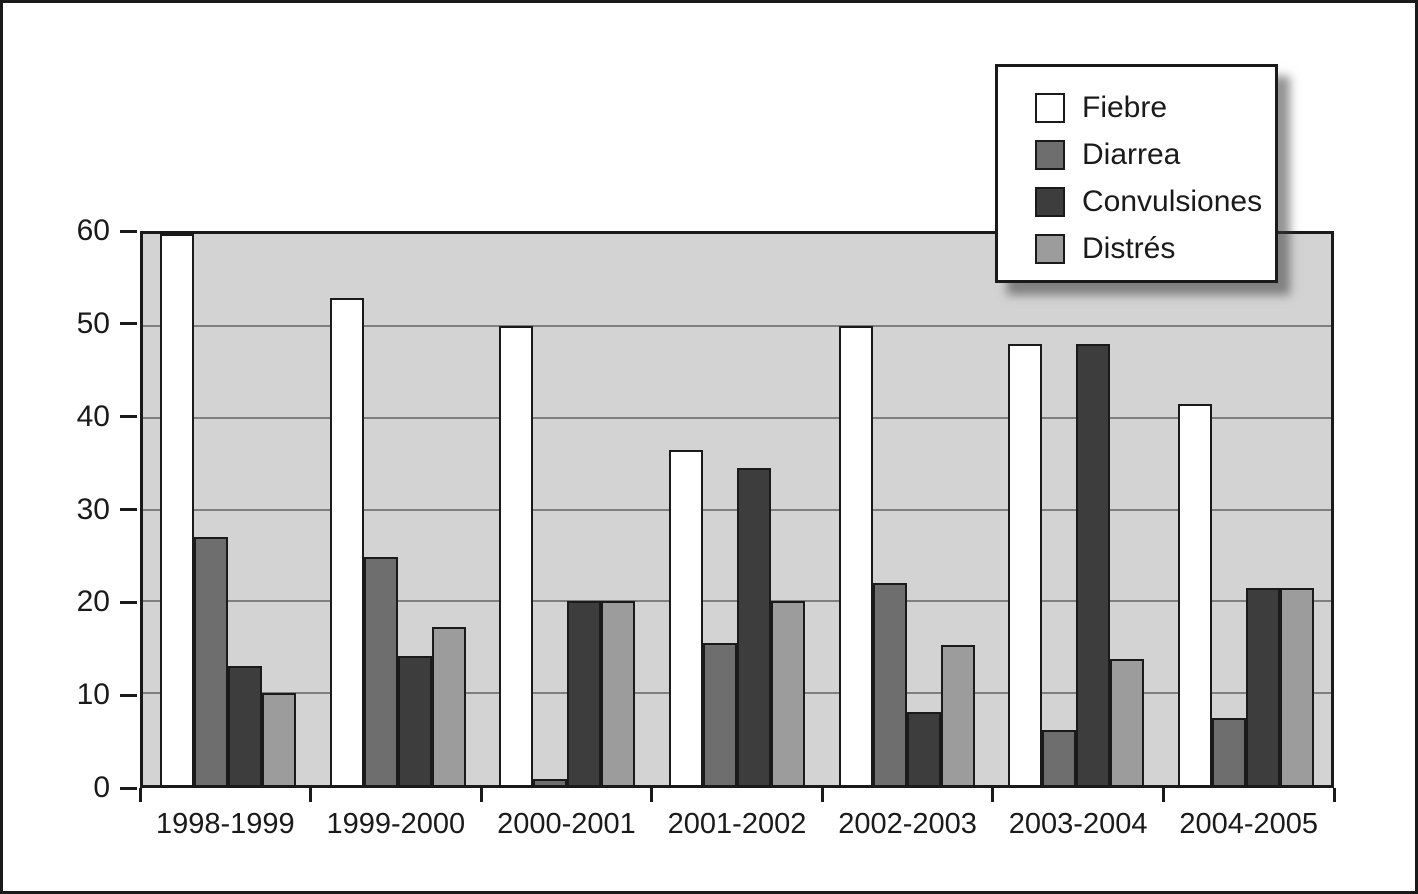  Describe the element at coordinates (93, 602) in the screenshot. I see `y-tick-label-20: 20` at that location.